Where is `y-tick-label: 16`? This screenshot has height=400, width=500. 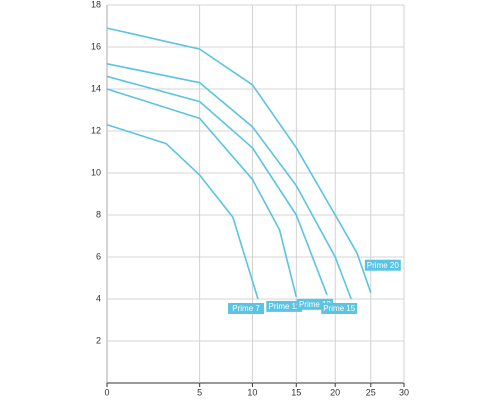 y-tick-label: 16 is located at coordinates (96, 46).